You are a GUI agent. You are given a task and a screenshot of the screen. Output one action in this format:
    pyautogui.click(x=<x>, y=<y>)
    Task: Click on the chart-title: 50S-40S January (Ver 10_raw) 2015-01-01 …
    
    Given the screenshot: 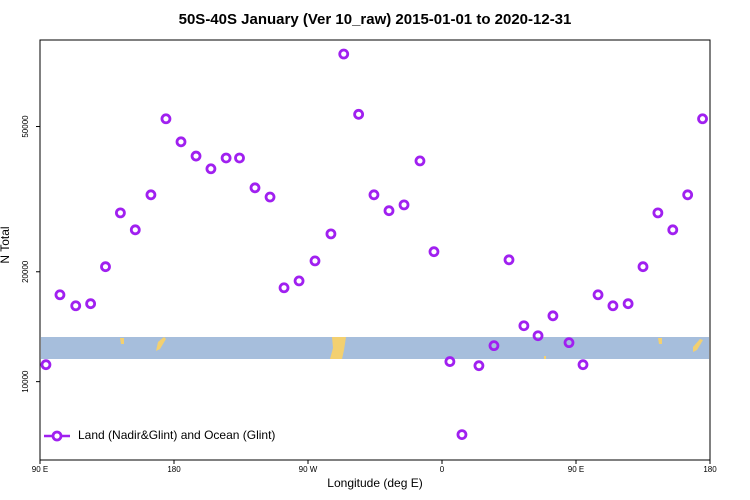 What is the action you would take?
    pyautogui.click(x=375, y=19)
    